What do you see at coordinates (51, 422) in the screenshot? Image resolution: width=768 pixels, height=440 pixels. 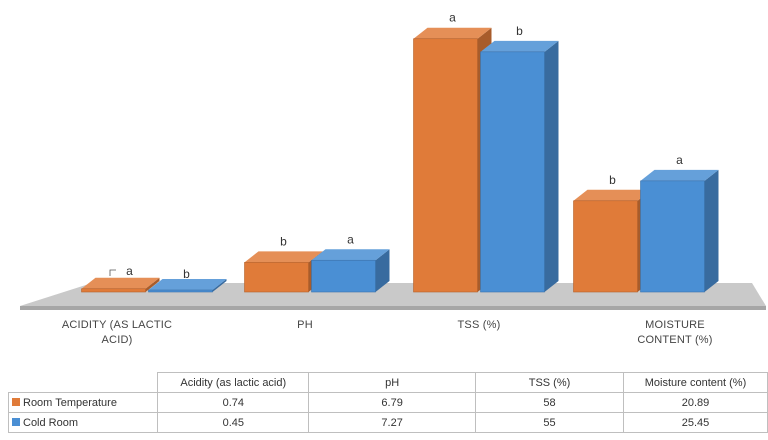 I see `series-name-cold-room: Cold Room` at bounding box center [51, 422].